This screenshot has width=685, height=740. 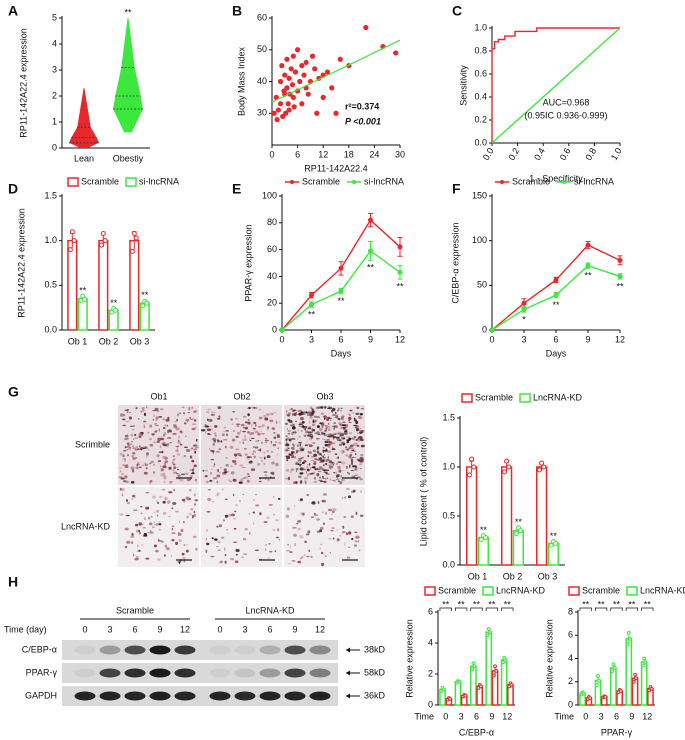 I want to click on bar, so click(x=541, y=516).